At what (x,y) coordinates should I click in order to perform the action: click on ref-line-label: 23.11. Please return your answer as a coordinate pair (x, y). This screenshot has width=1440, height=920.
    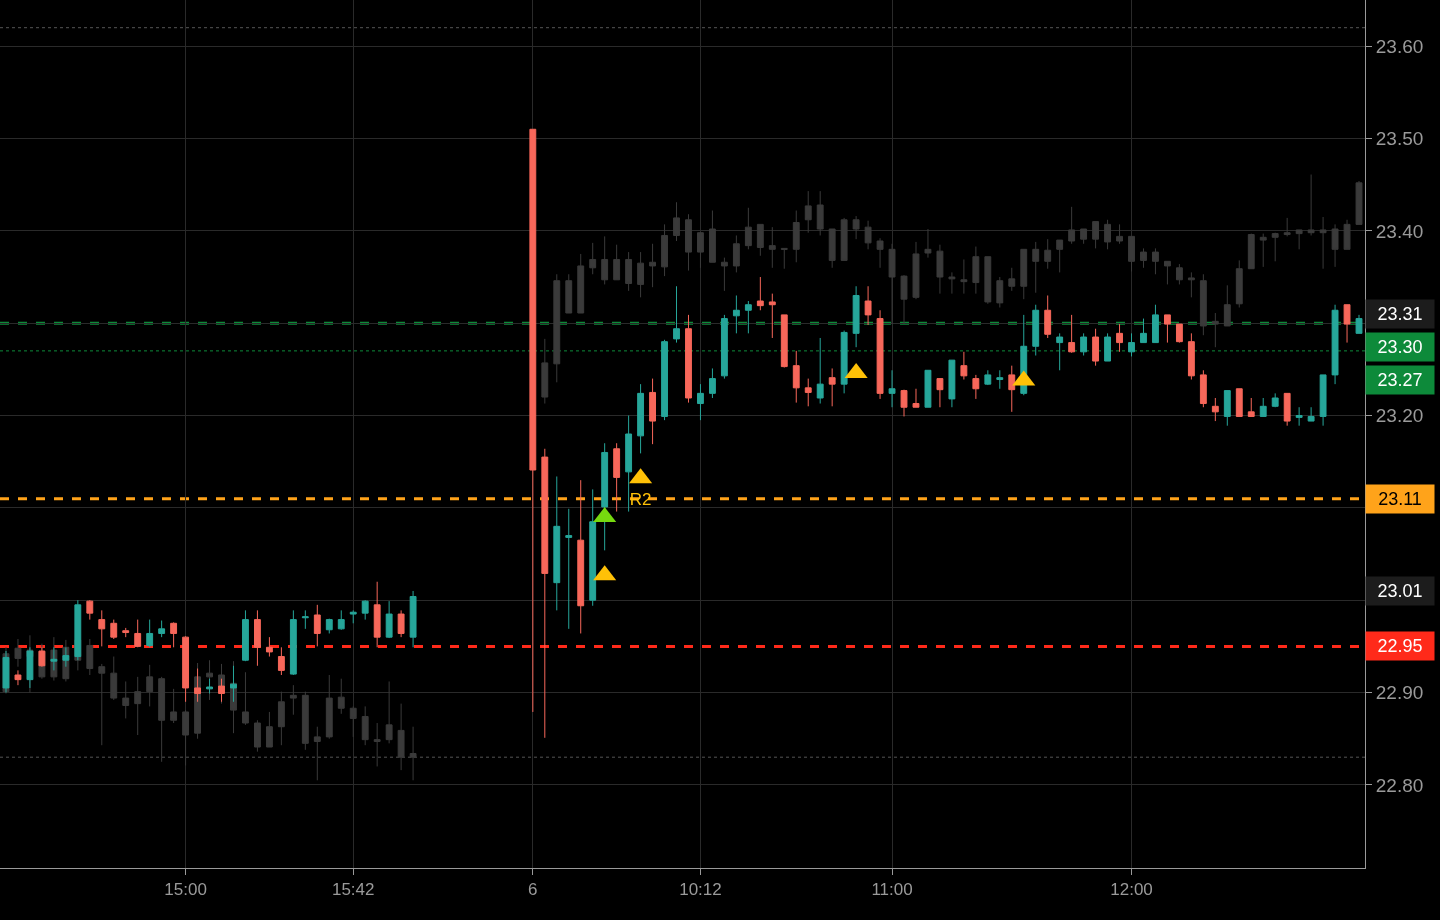
    Looking at the image, I should click on (1400, 499).